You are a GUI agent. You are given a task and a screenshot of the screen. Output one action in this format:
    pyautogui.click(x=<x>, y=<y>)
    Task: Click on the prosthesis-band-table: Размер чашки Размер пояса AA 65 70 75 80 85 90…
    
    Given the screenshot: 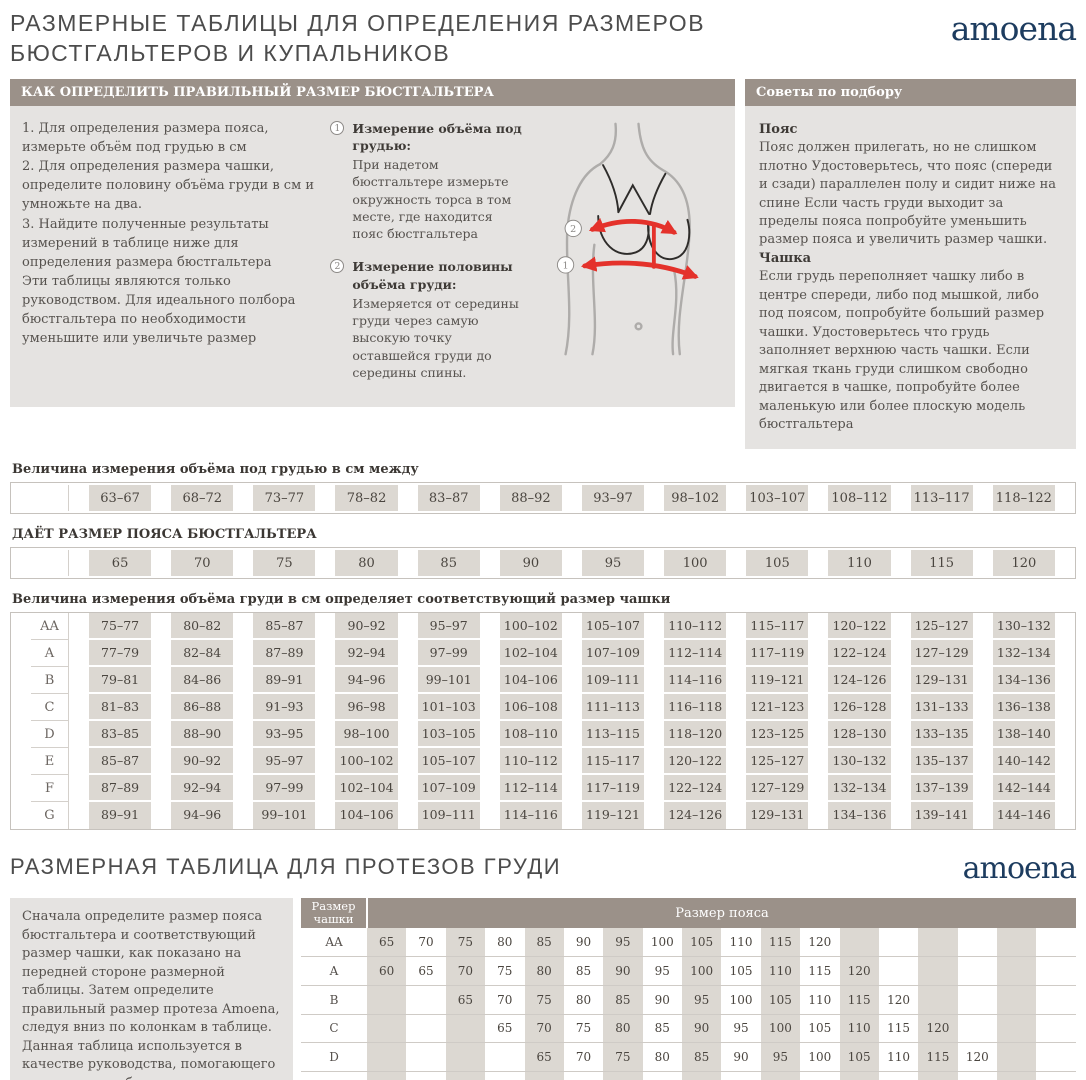 What is the action you would take?
    pyautogui.click(x=688, y=989)
    